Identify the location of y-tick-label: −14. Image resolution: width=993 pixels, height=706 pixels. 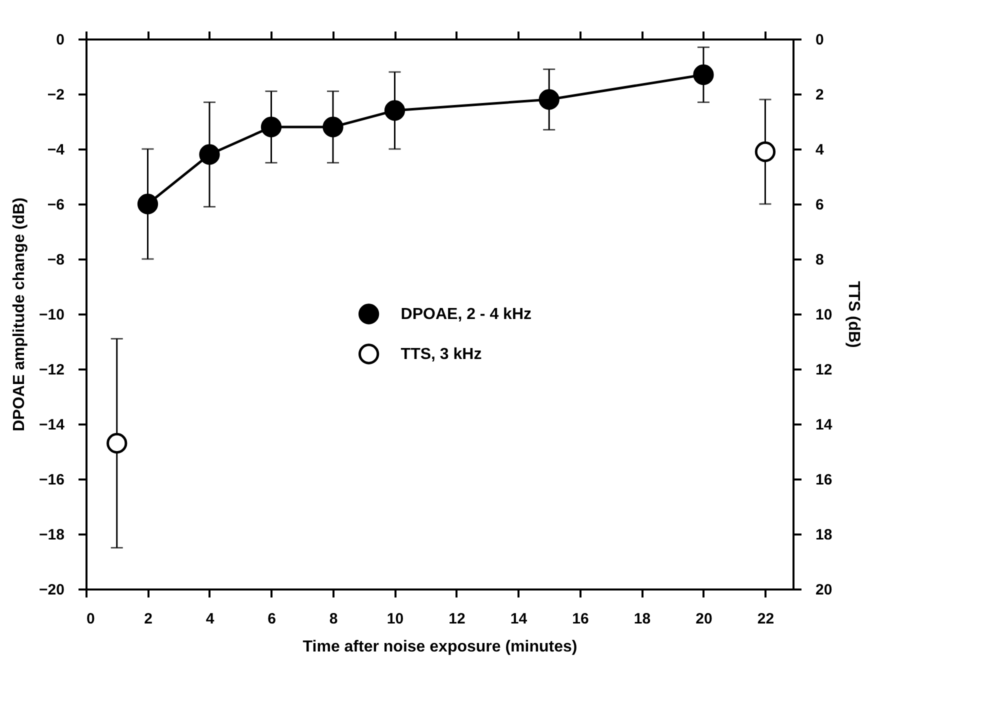
(52, 425).